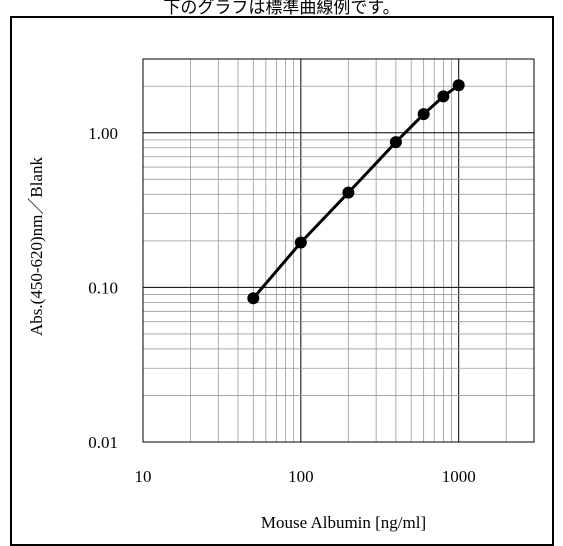  What do you see at coordinates (343, 522) in the screenshot?
I see `x-axis-label: Mouse Albumin [ng/ml]` at bounding box center [343, 522].